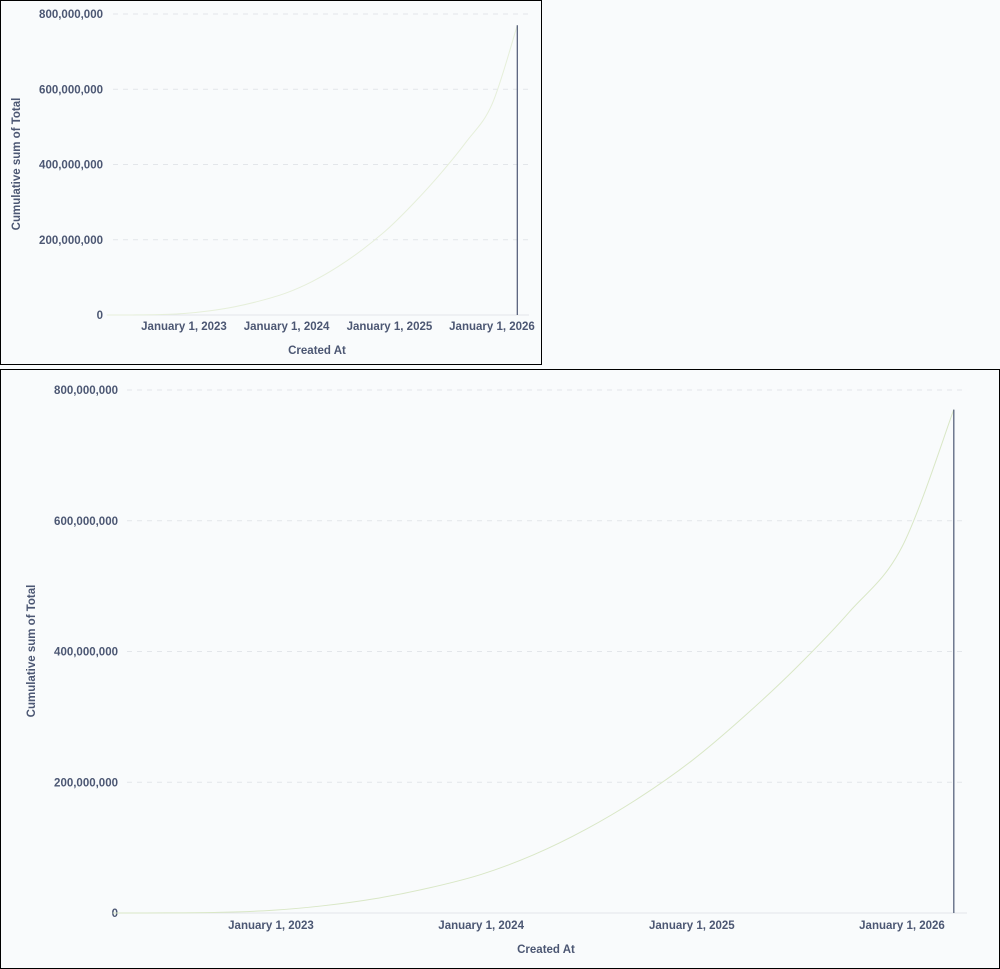 The width and height of the screenshot is (1000, 969). Describe the element at coordinates (312, 170) in the screenshot. I see `cumulative-total-line` at that location.